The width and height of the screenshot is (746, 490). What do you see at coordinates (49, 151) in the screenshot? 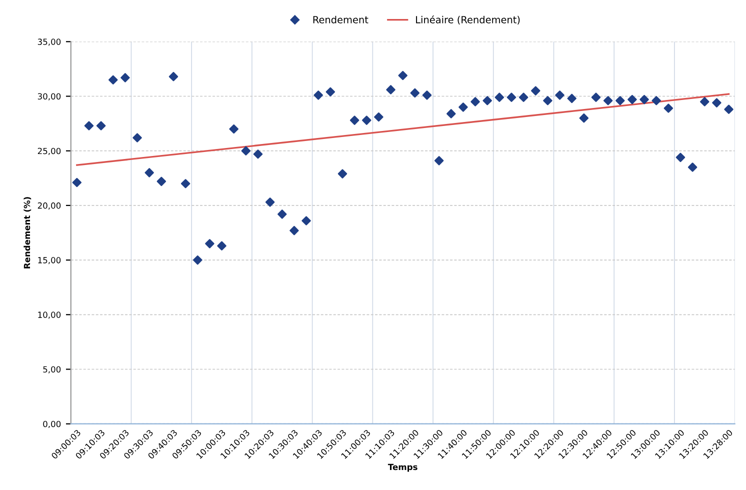
I see `y-tick-label: 25,00` at bounding box center [49, 151].